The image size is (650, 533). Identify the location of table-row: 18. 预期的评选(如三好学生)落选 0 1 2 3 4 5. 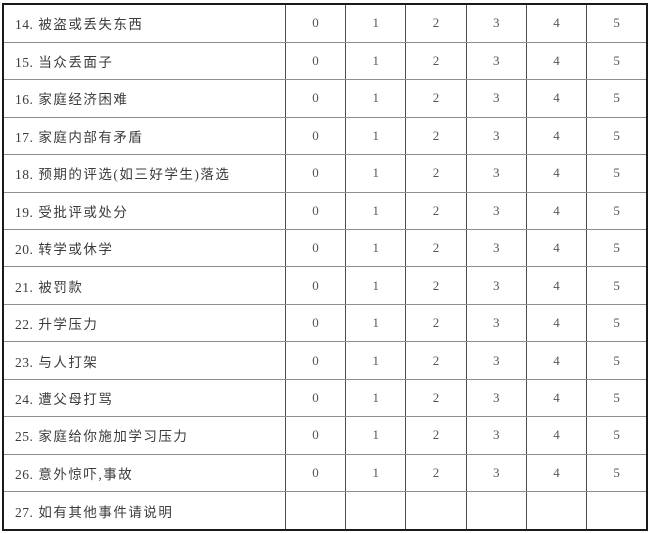
(325, 173).